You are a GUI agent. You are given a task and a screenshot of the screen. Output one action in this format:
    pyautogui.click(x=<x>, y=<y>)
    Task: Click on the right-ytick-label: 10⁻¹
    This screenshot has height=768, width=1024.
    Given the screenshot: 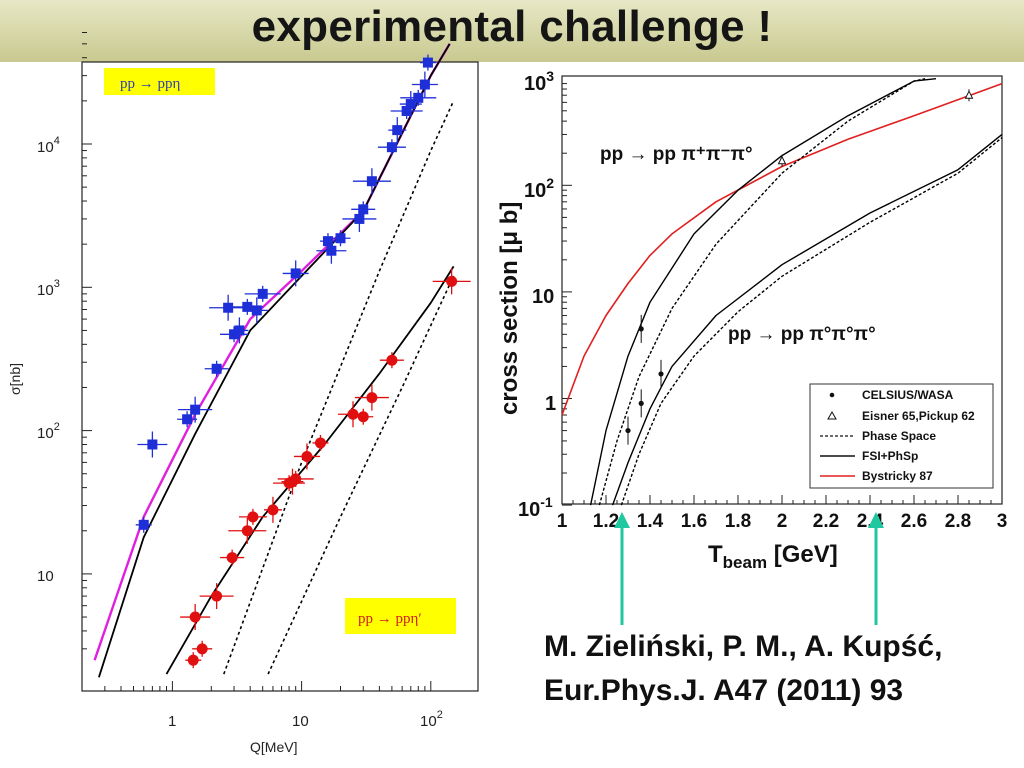 What is the action you would take?
    pyautogui.click(x=535, y=507)
    